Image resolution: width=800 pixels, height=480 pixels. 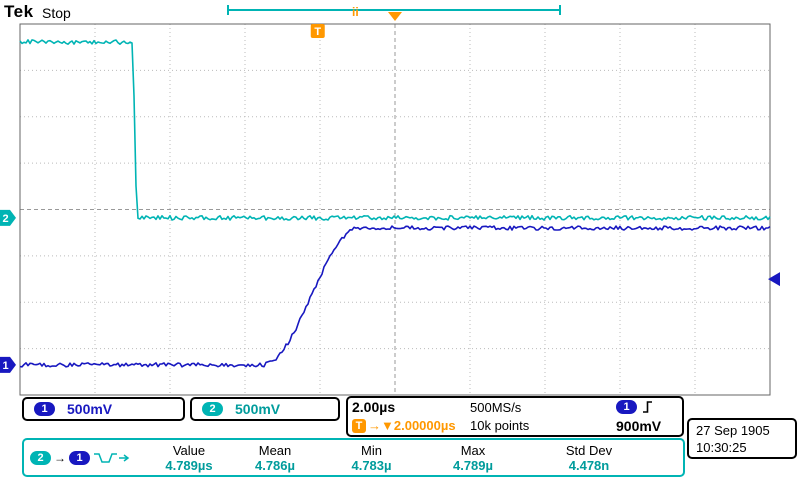 I want to click on measurement-header-mean: Mean, so click(x=275, y=450).